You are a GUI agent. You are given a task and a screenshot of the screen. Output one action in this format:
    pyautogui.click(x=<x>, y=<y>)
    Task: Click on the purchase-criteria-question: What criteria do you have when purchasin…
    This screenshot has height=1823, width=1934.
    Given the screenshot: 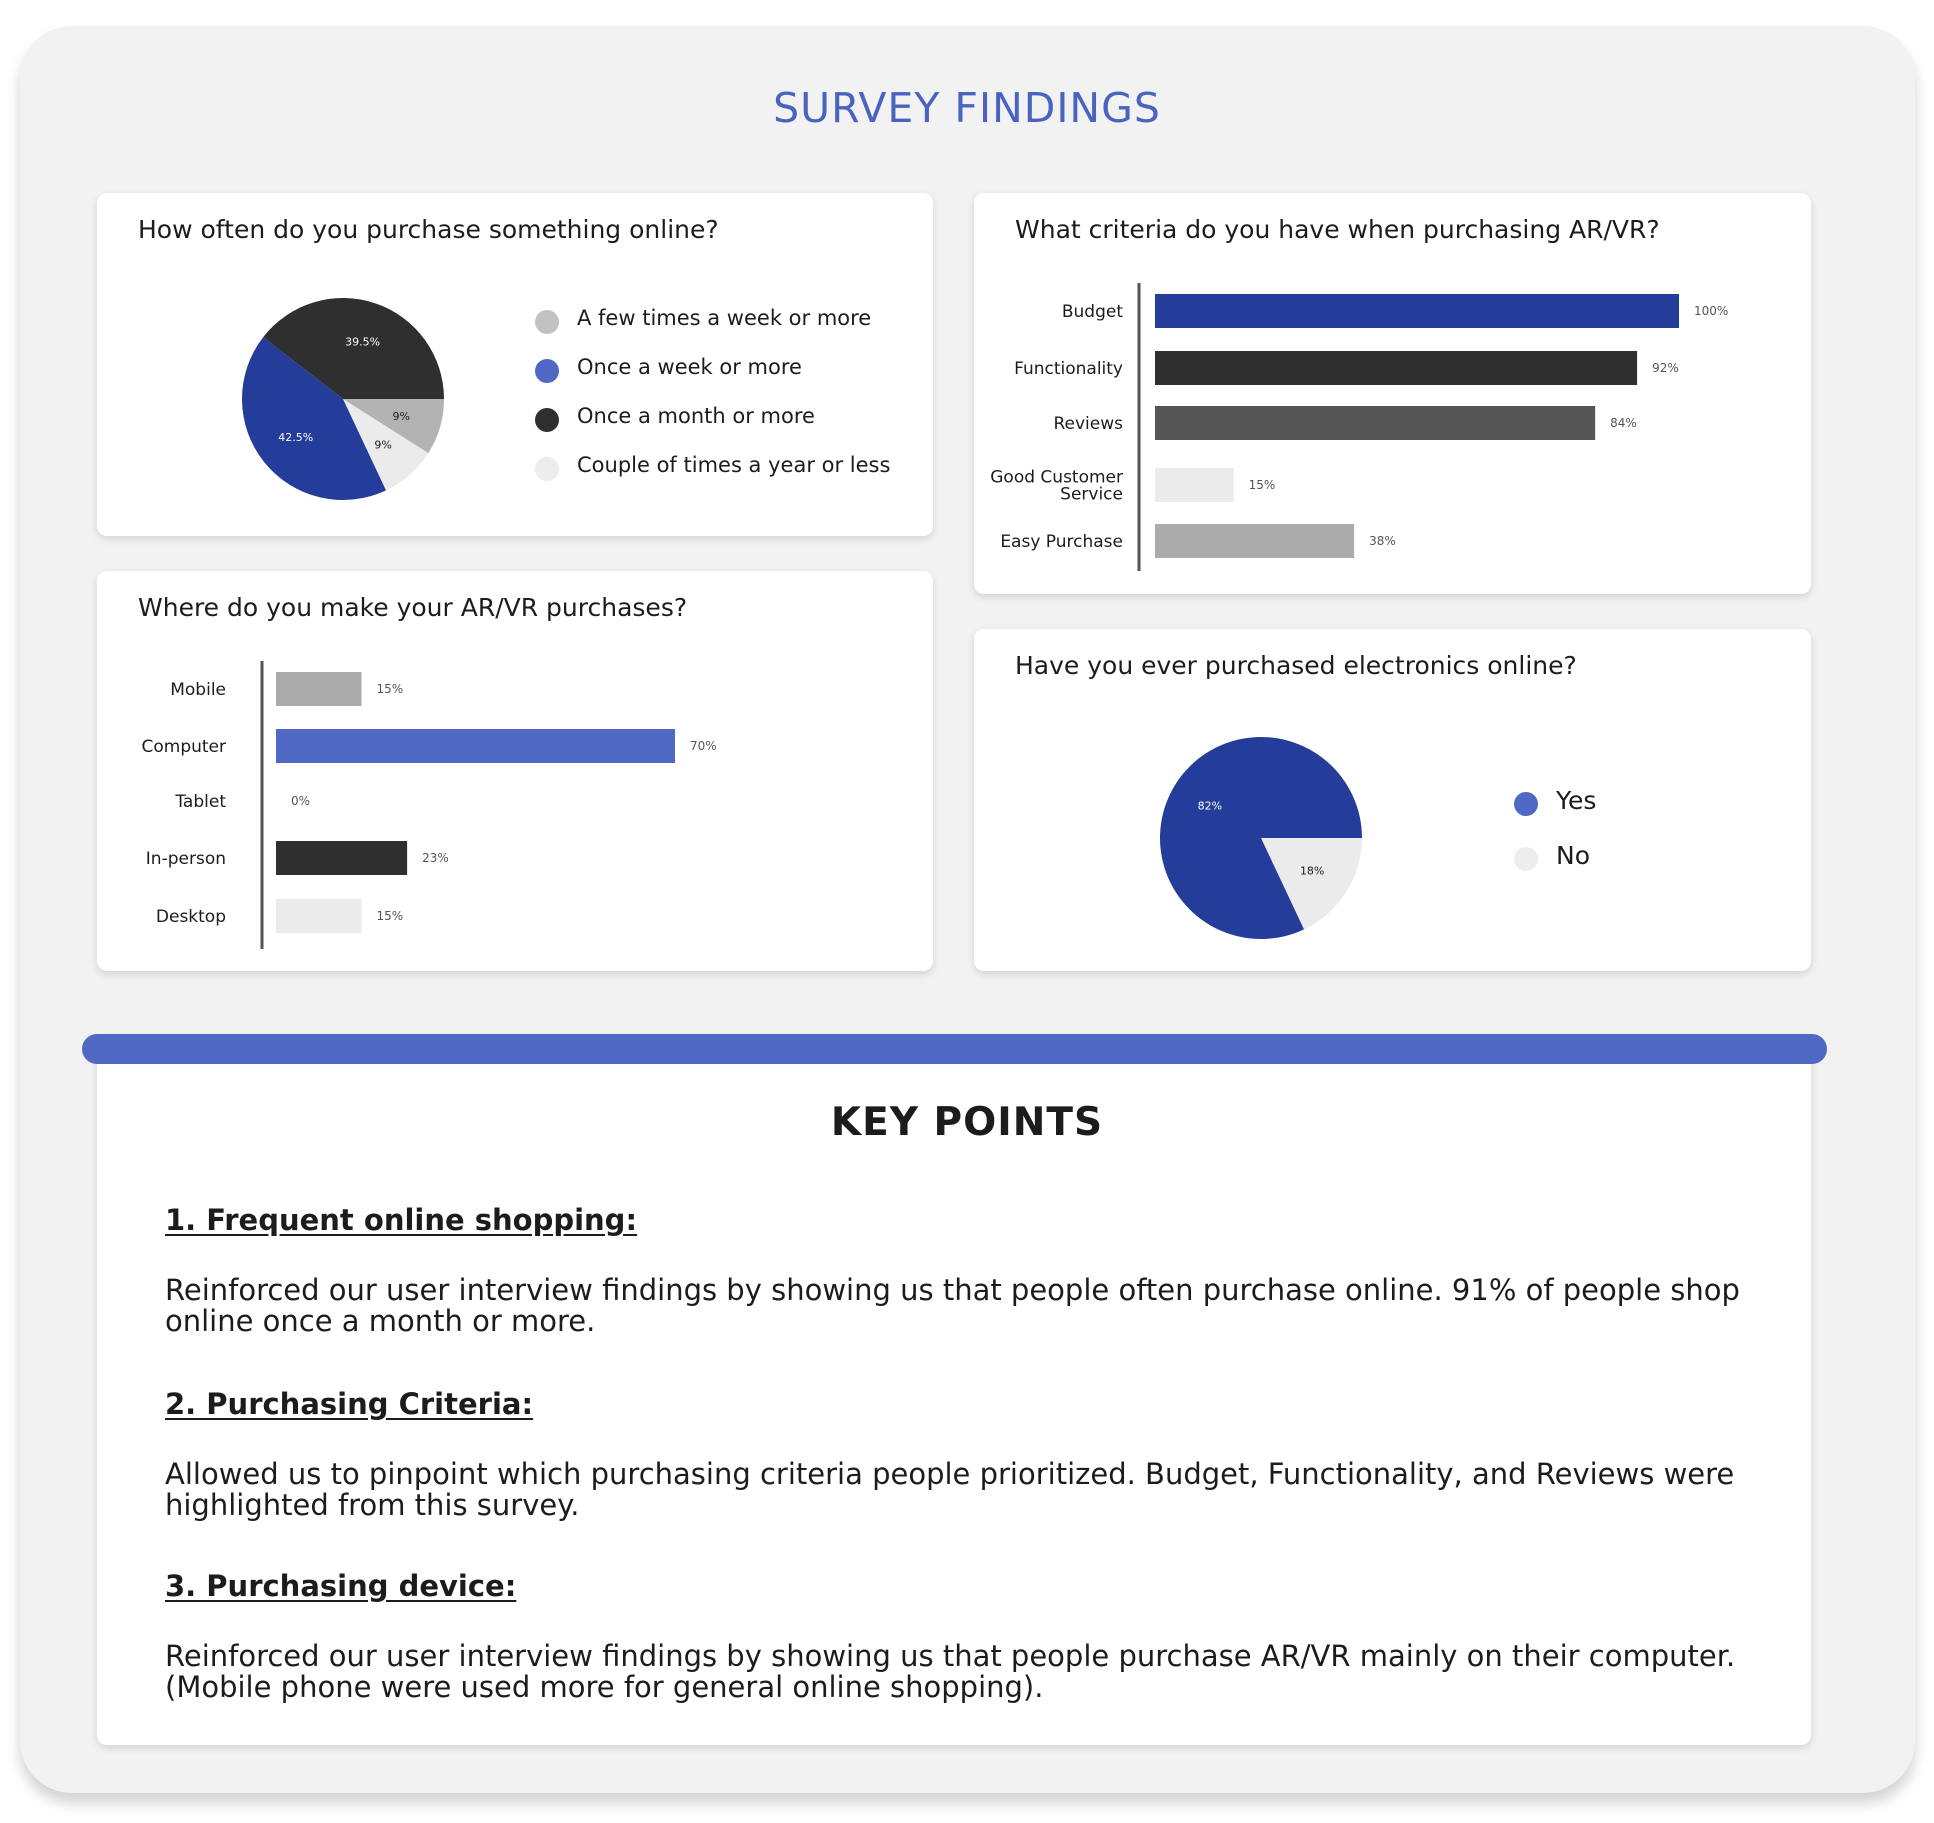 What is the action you would take?
    pyautogui.click(x=1337, y=229)
    